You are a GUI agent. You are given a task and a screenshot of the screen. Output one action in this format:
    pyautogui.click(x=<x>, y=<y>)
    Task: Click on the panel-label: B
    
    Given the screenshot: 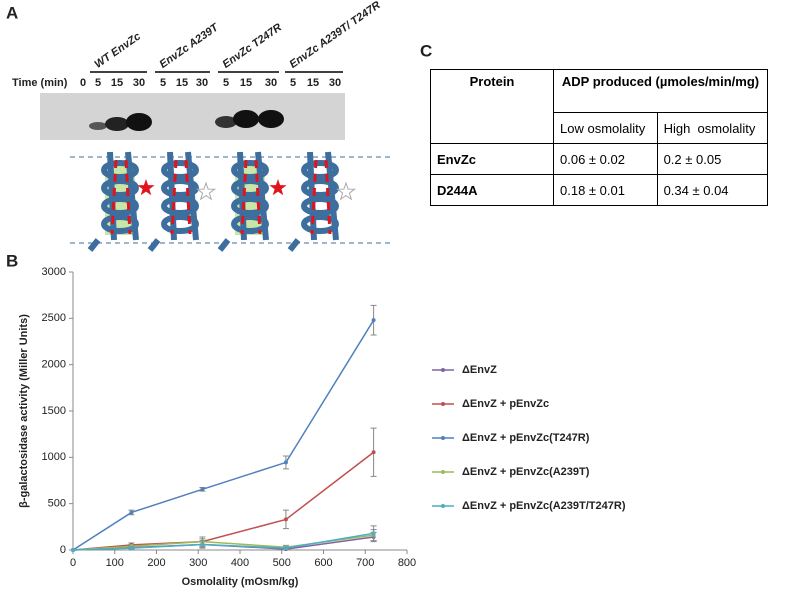 What is the action you would take?
    pyautogui.click(x=12, y=260)
    